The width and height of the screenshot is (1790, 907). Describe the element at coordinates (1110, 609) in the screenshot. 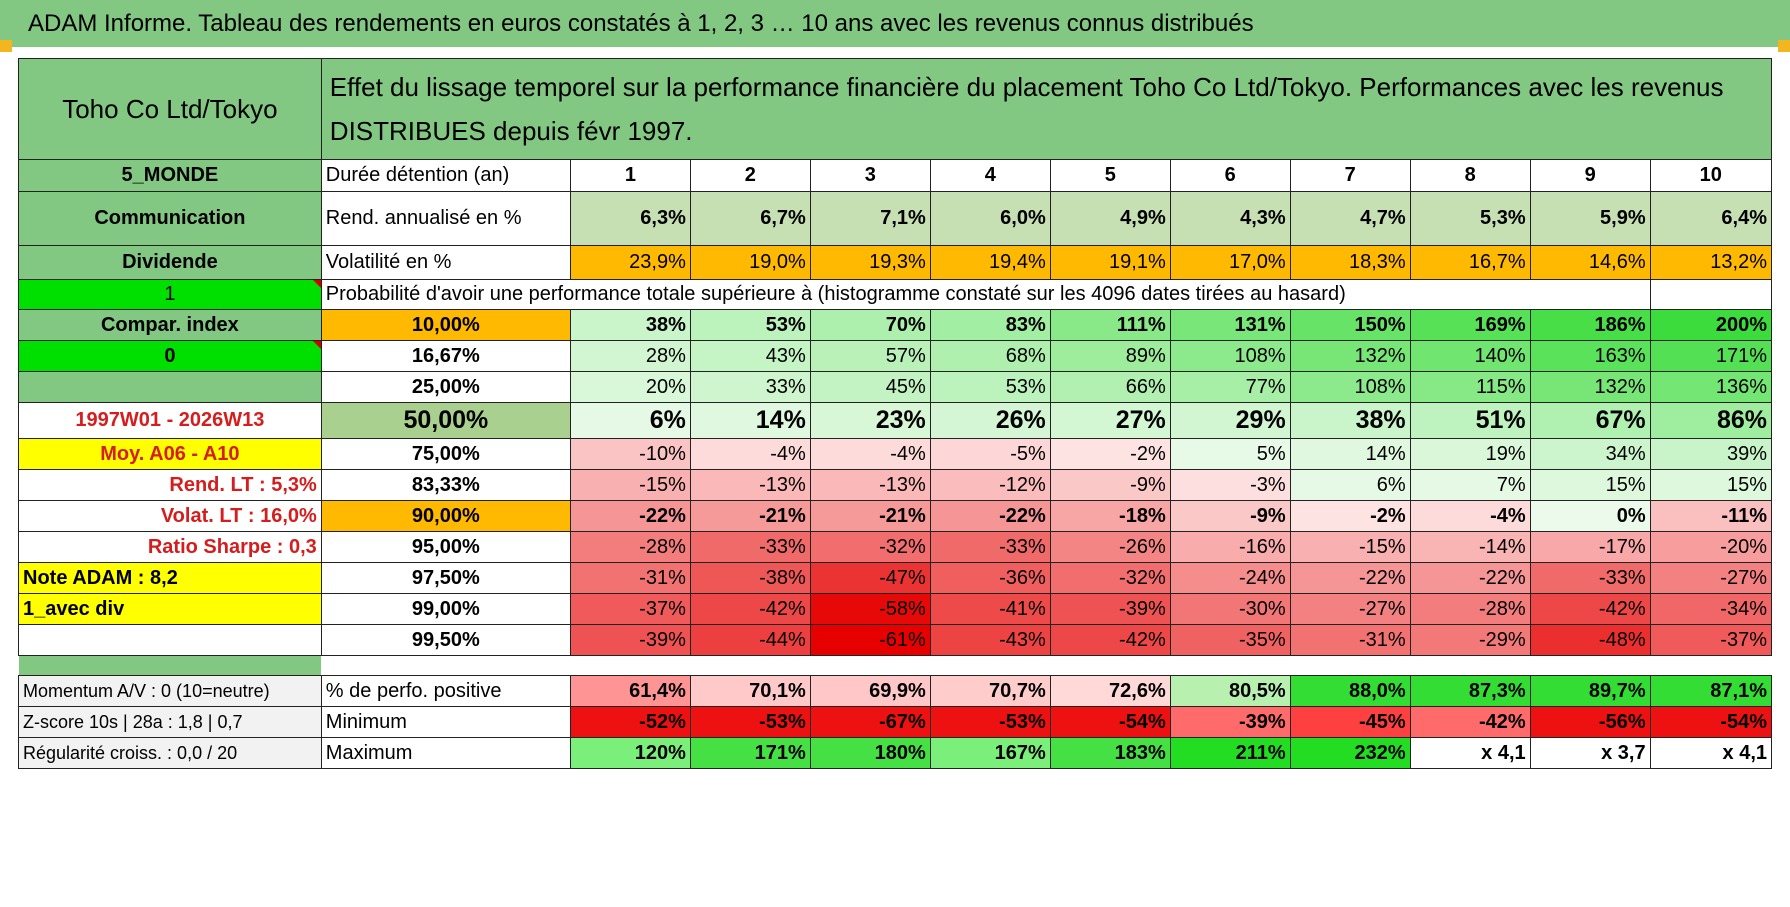

I see `prob-value: -39%` at that location.